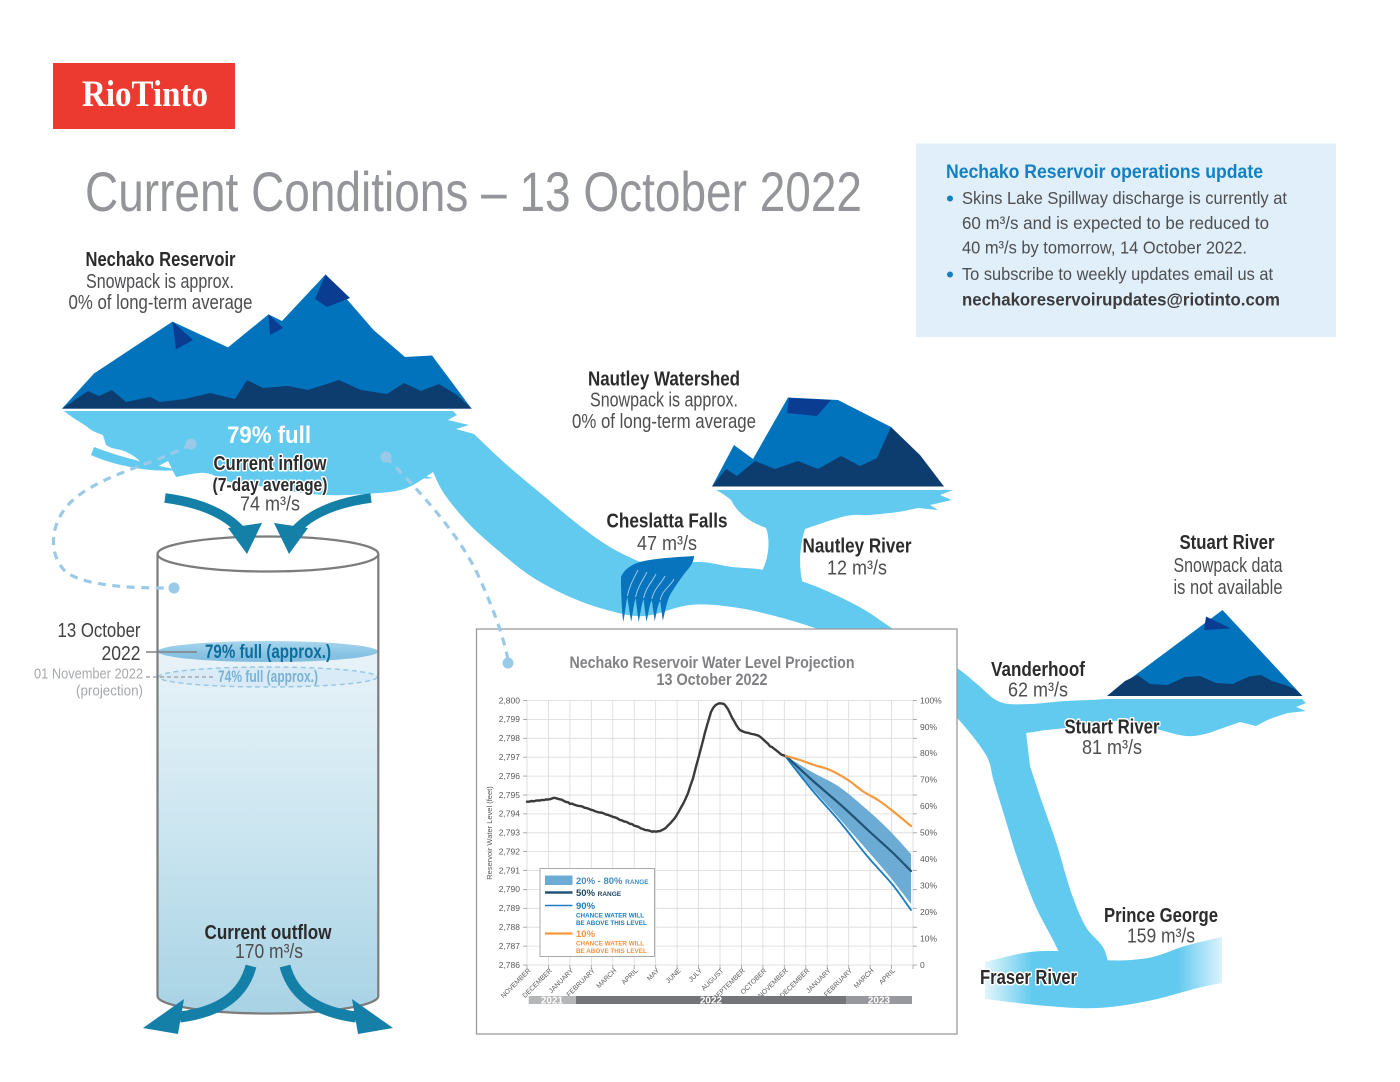 The height and width of the screenshot is (1082, 1400). Describe the element at coordinates (1112, 748) in the screenshot. I see `svg-text: 81 m³/s` at that location.